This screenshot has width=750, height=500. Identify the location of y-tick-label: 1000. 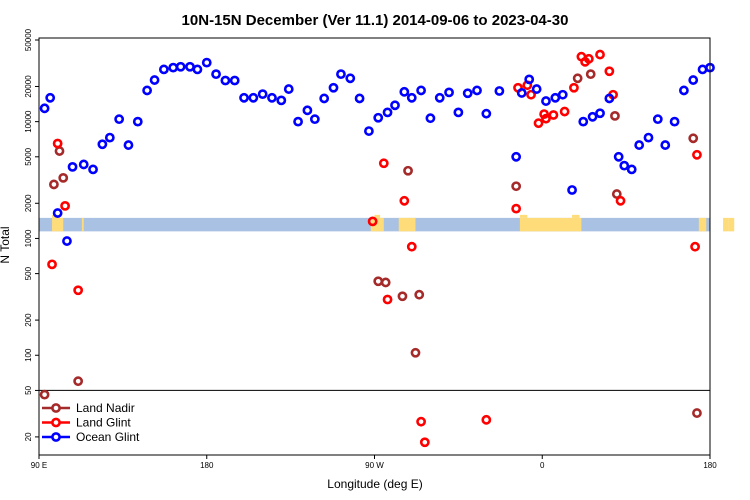
(28, 238).